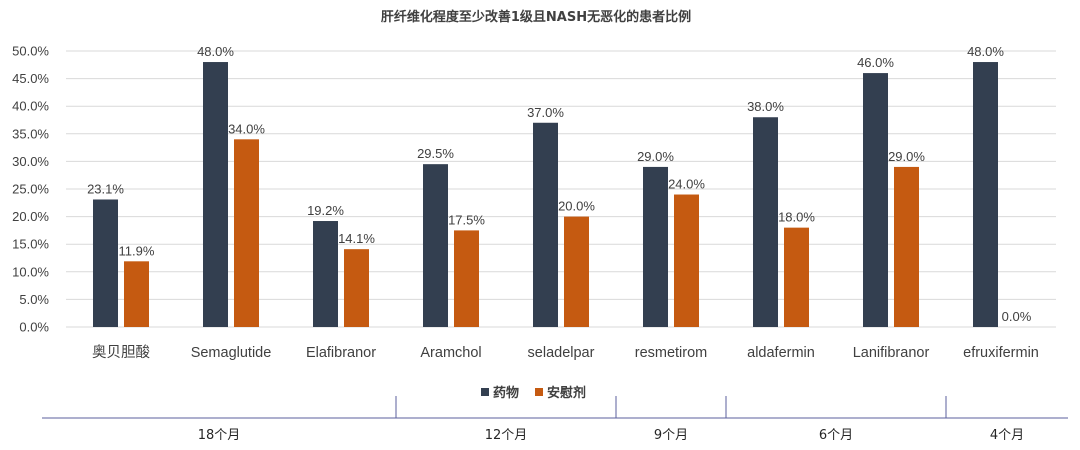 This screenshot has width=1080, height=450. I want to click on data-label: 17.5%, so click(466, 219).